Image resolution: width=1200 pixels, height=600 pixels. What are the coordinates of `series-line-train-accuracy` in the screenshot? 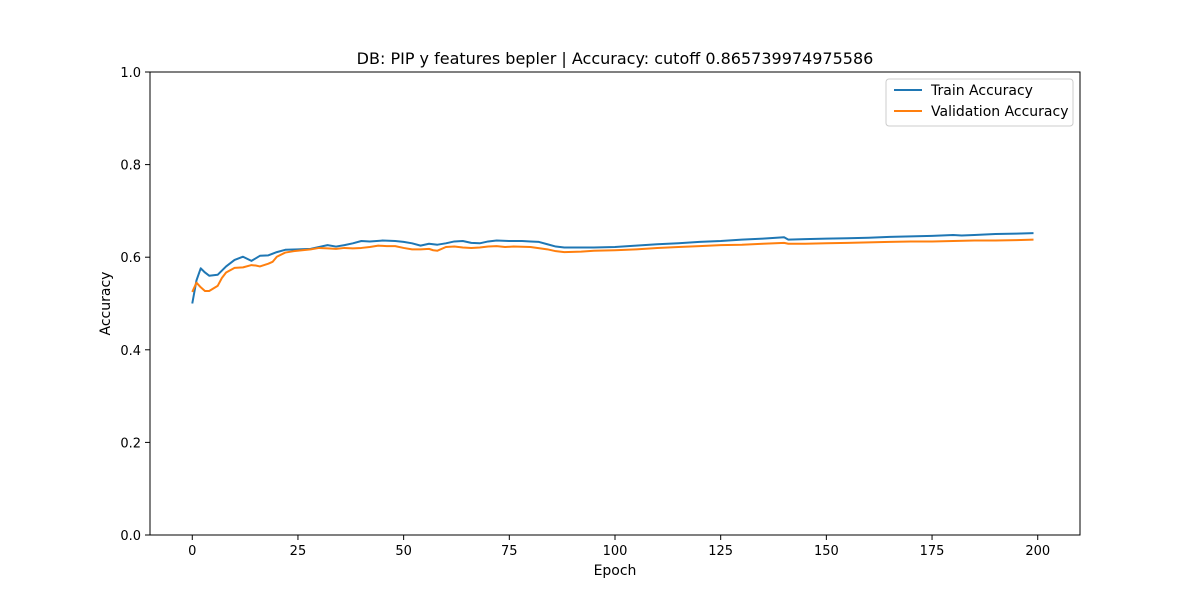 It's located at (612, 268).